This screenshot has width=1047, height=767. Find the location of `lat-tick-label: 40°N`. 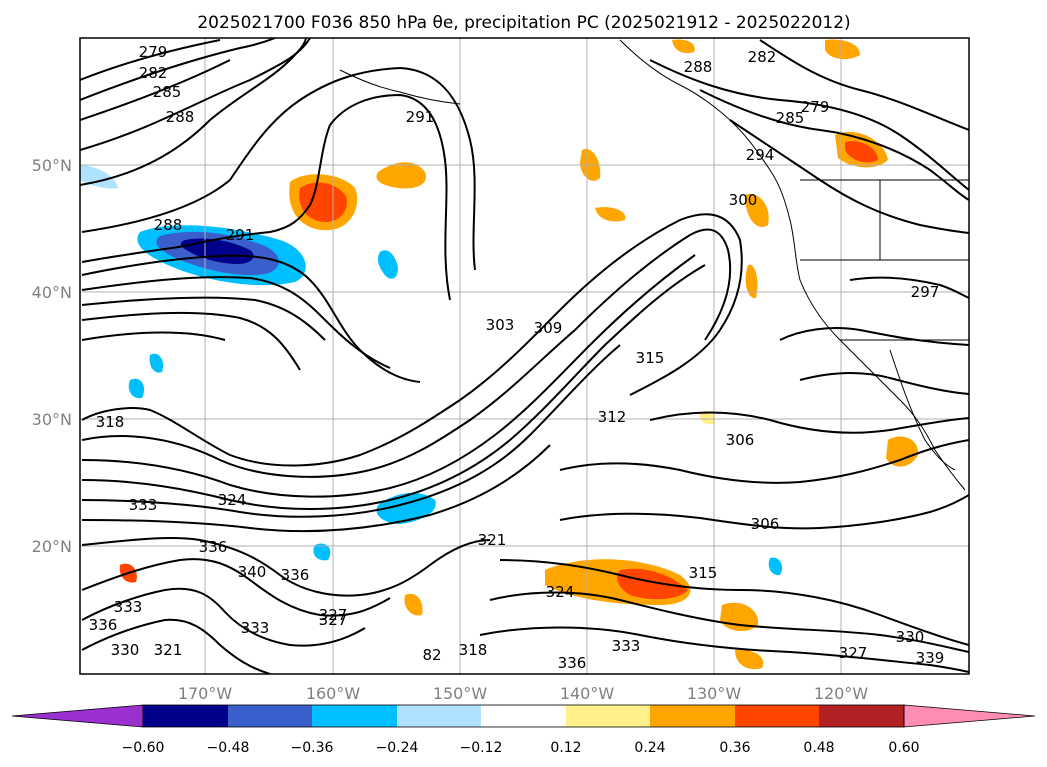

lat-tick-label: 40°N is located at coordinates (52, 292).